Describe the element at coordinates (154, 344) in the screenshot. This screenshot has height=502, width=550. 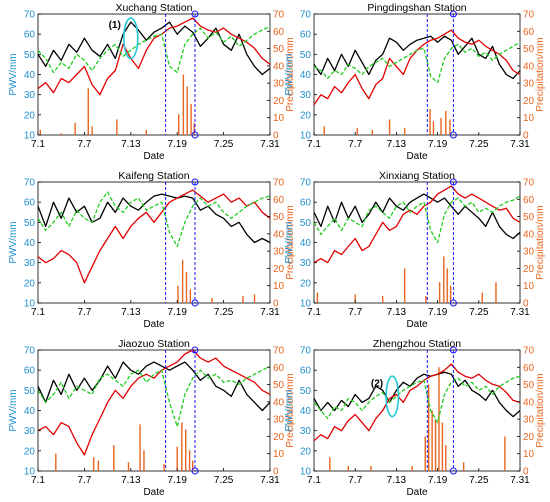
I see `panel-title: Jiaozuo Station` at that location.